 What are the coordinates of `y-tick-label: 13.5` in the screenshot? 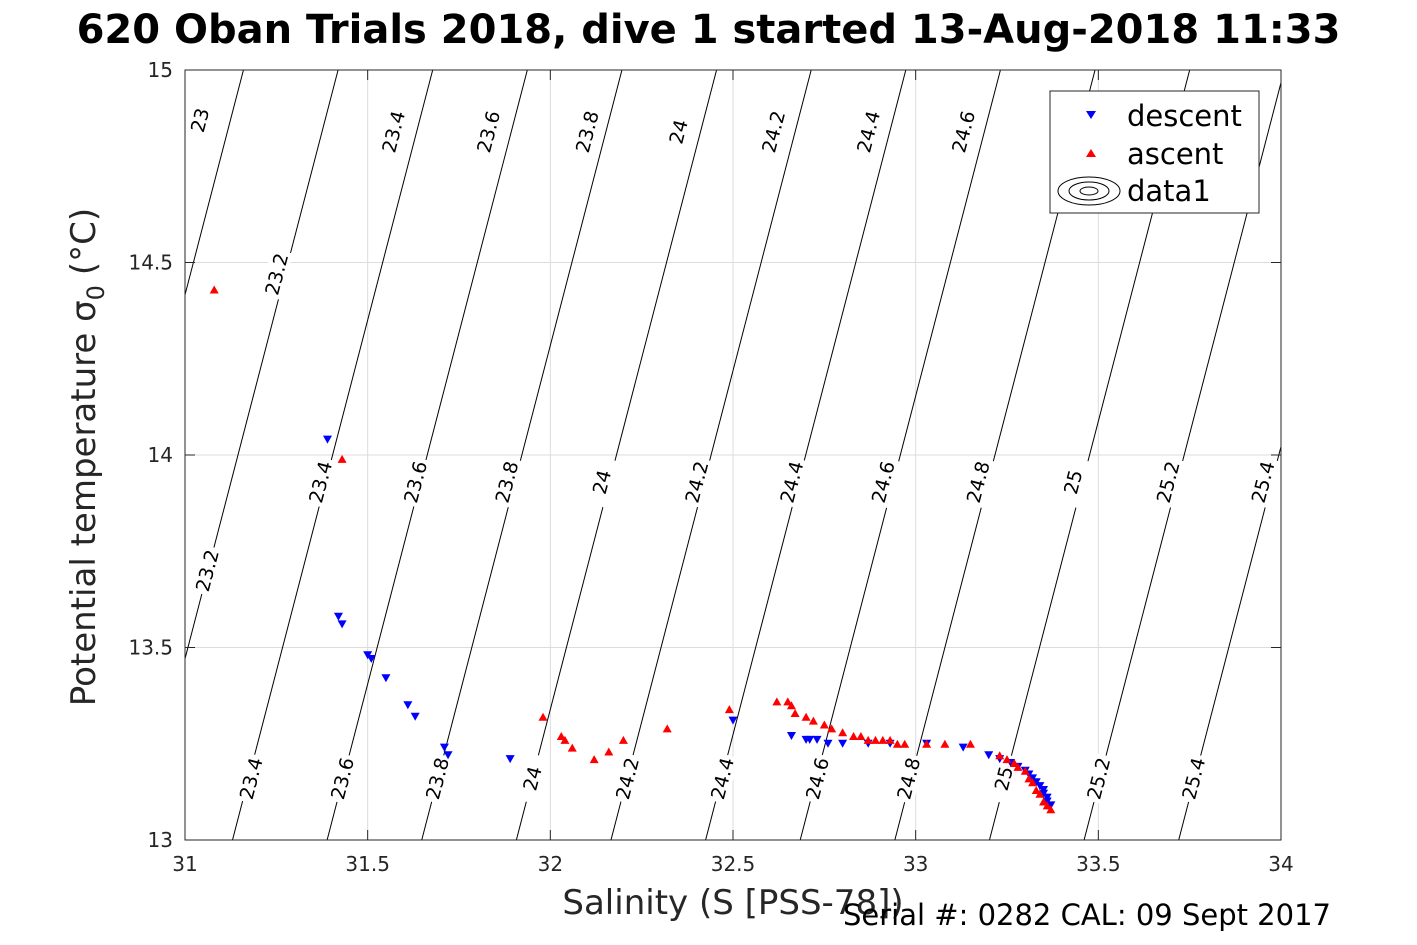 It's located at (150, 648).